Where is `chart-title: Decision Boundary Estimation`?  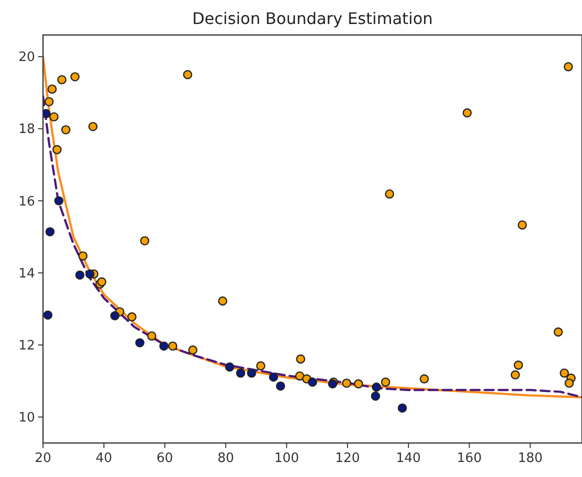
chart-title: Decision Boundary Estimation is located at coordinates (312, 18).